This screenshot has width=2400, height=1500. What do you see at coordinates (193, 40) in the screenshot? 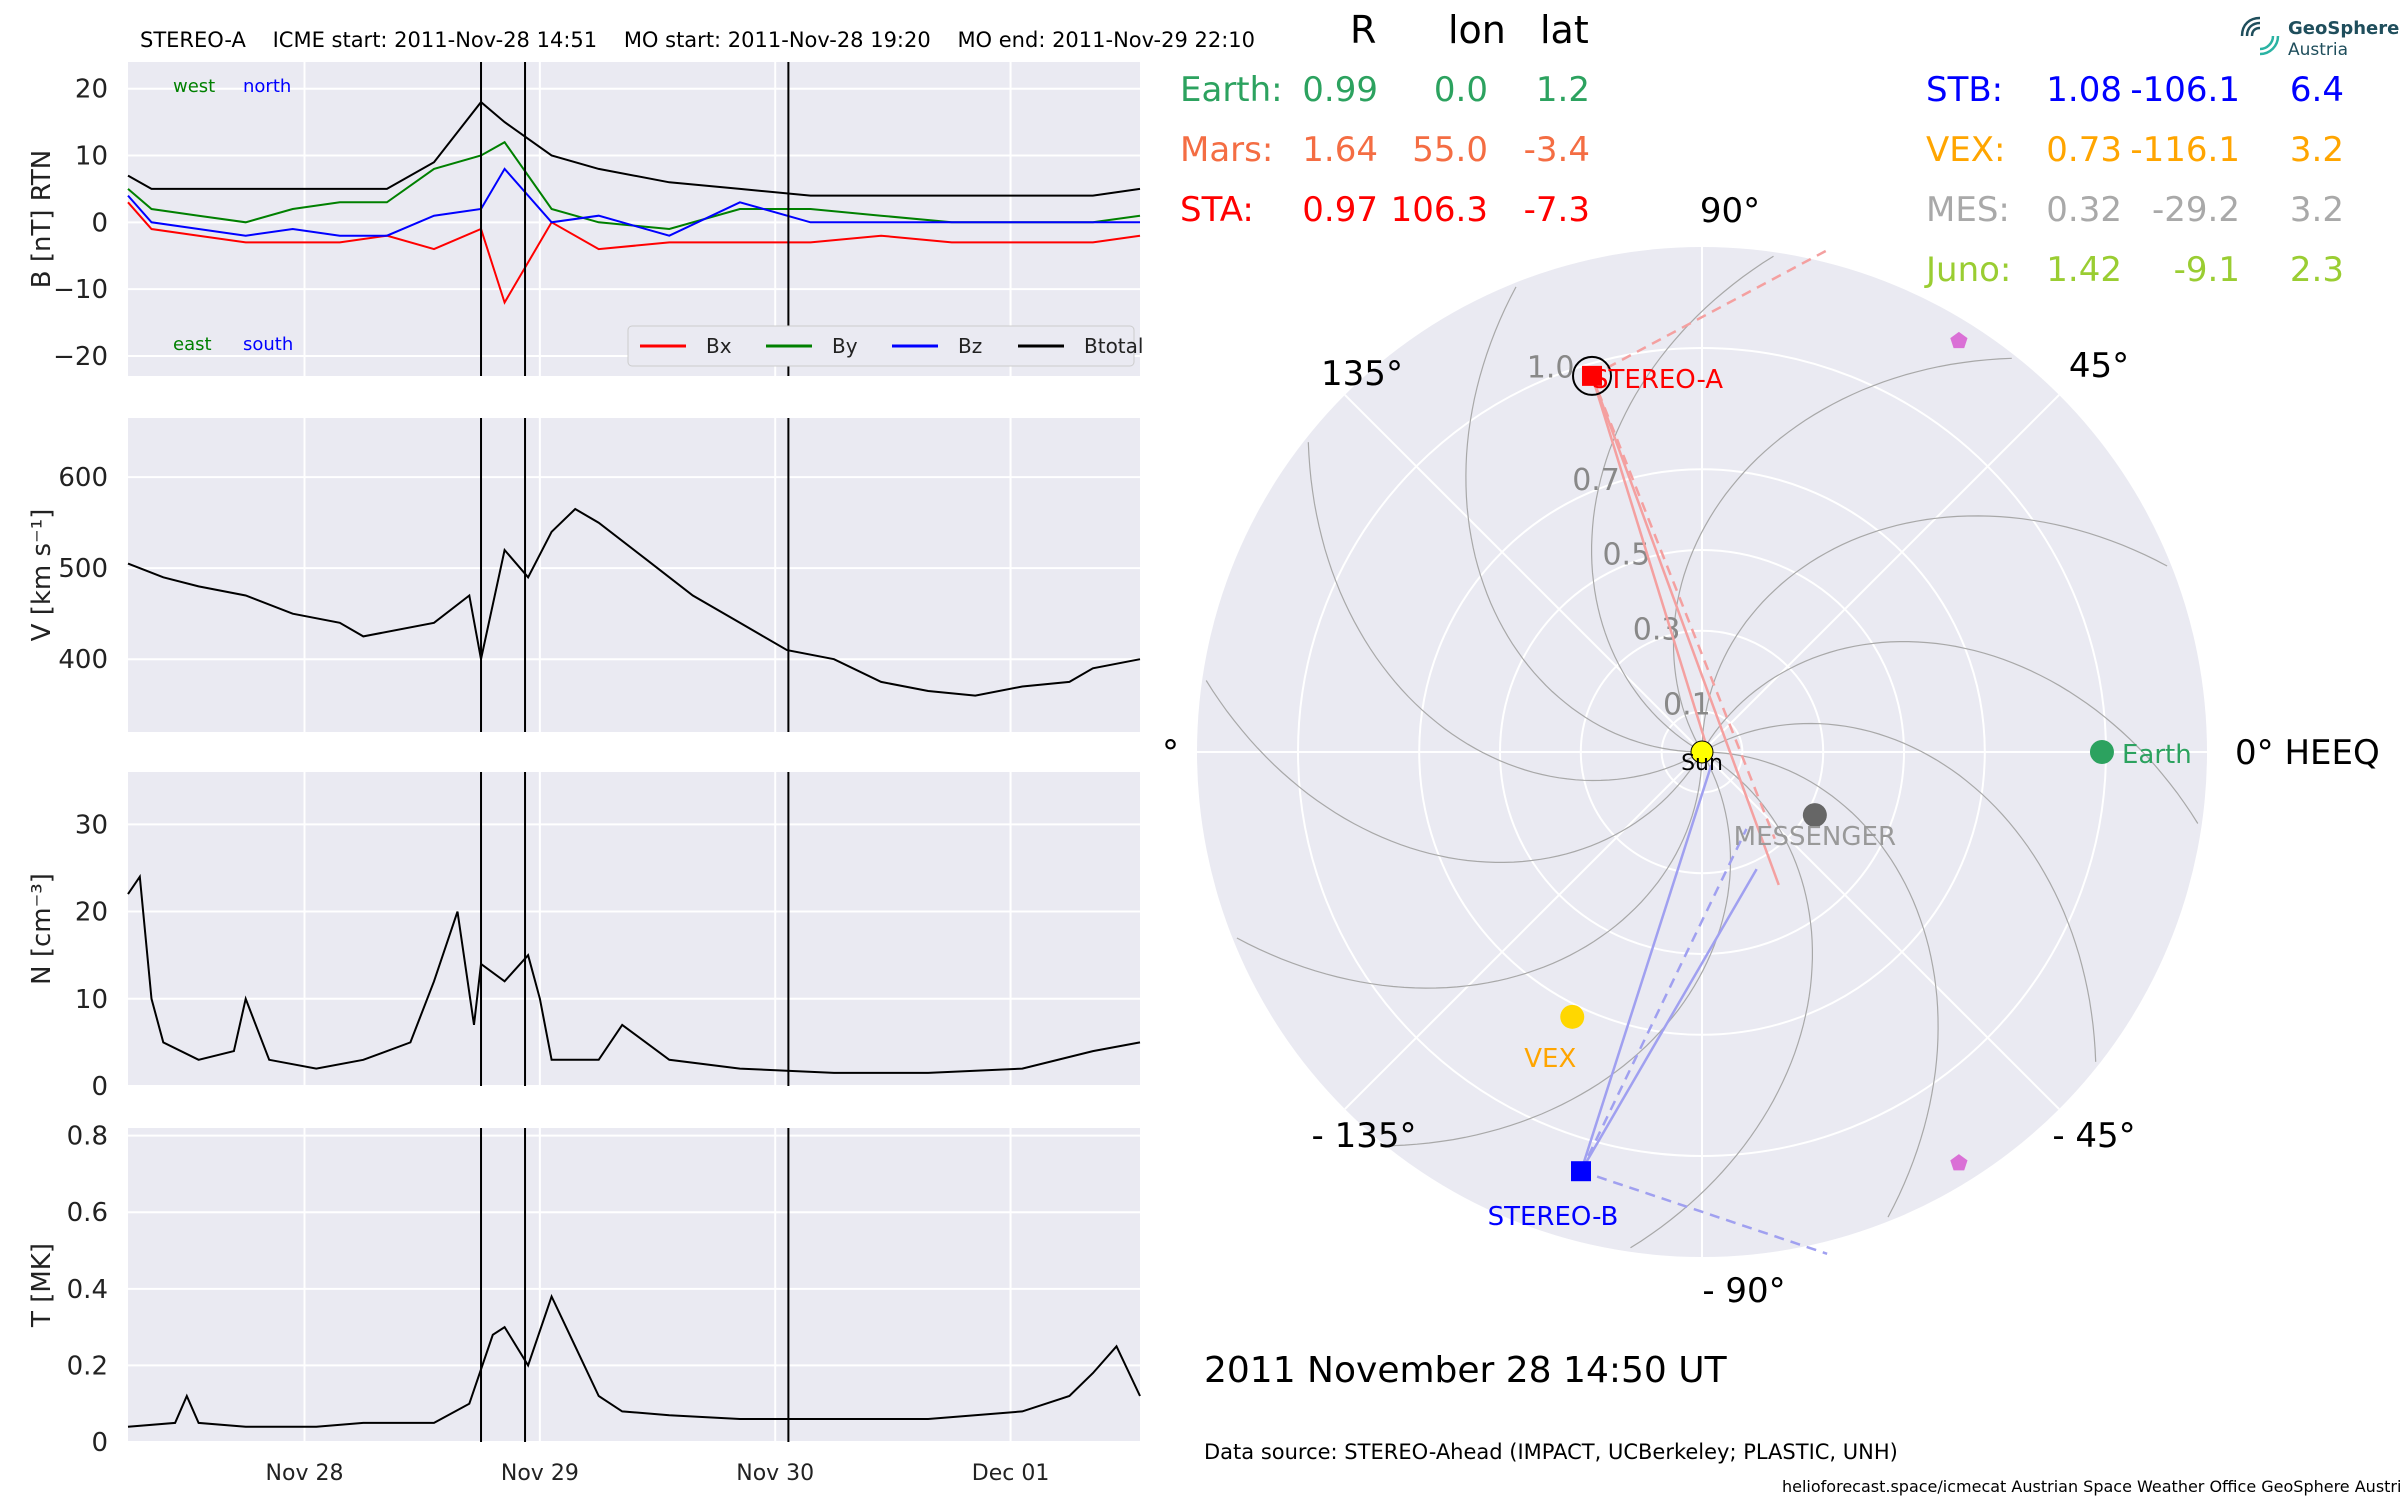
I see `spacecraft-name: STEREO-A` at bounding box center [193, 40].